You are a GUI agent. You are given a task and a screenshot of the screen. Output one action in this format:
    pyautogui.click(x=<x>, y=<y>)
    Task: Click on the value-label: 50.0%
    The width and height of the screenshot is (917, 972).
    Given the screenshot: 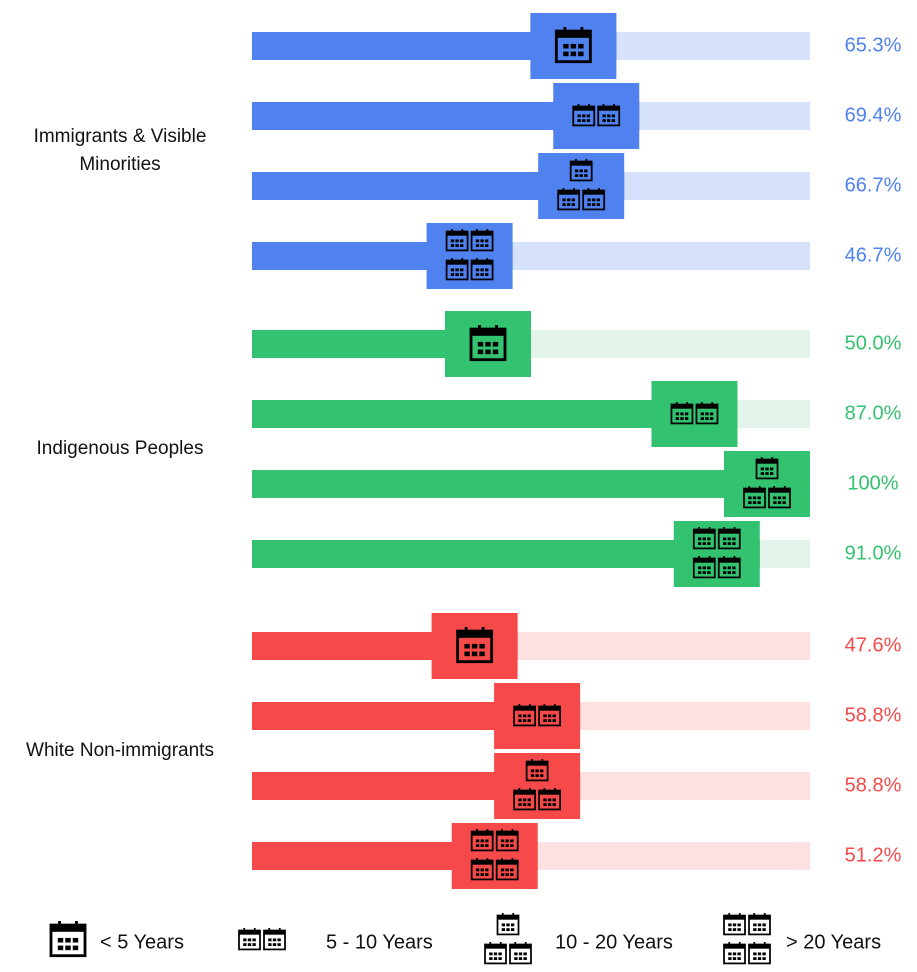 What is the action you would take?
    pyautogui.click(x=873, y=343)
    